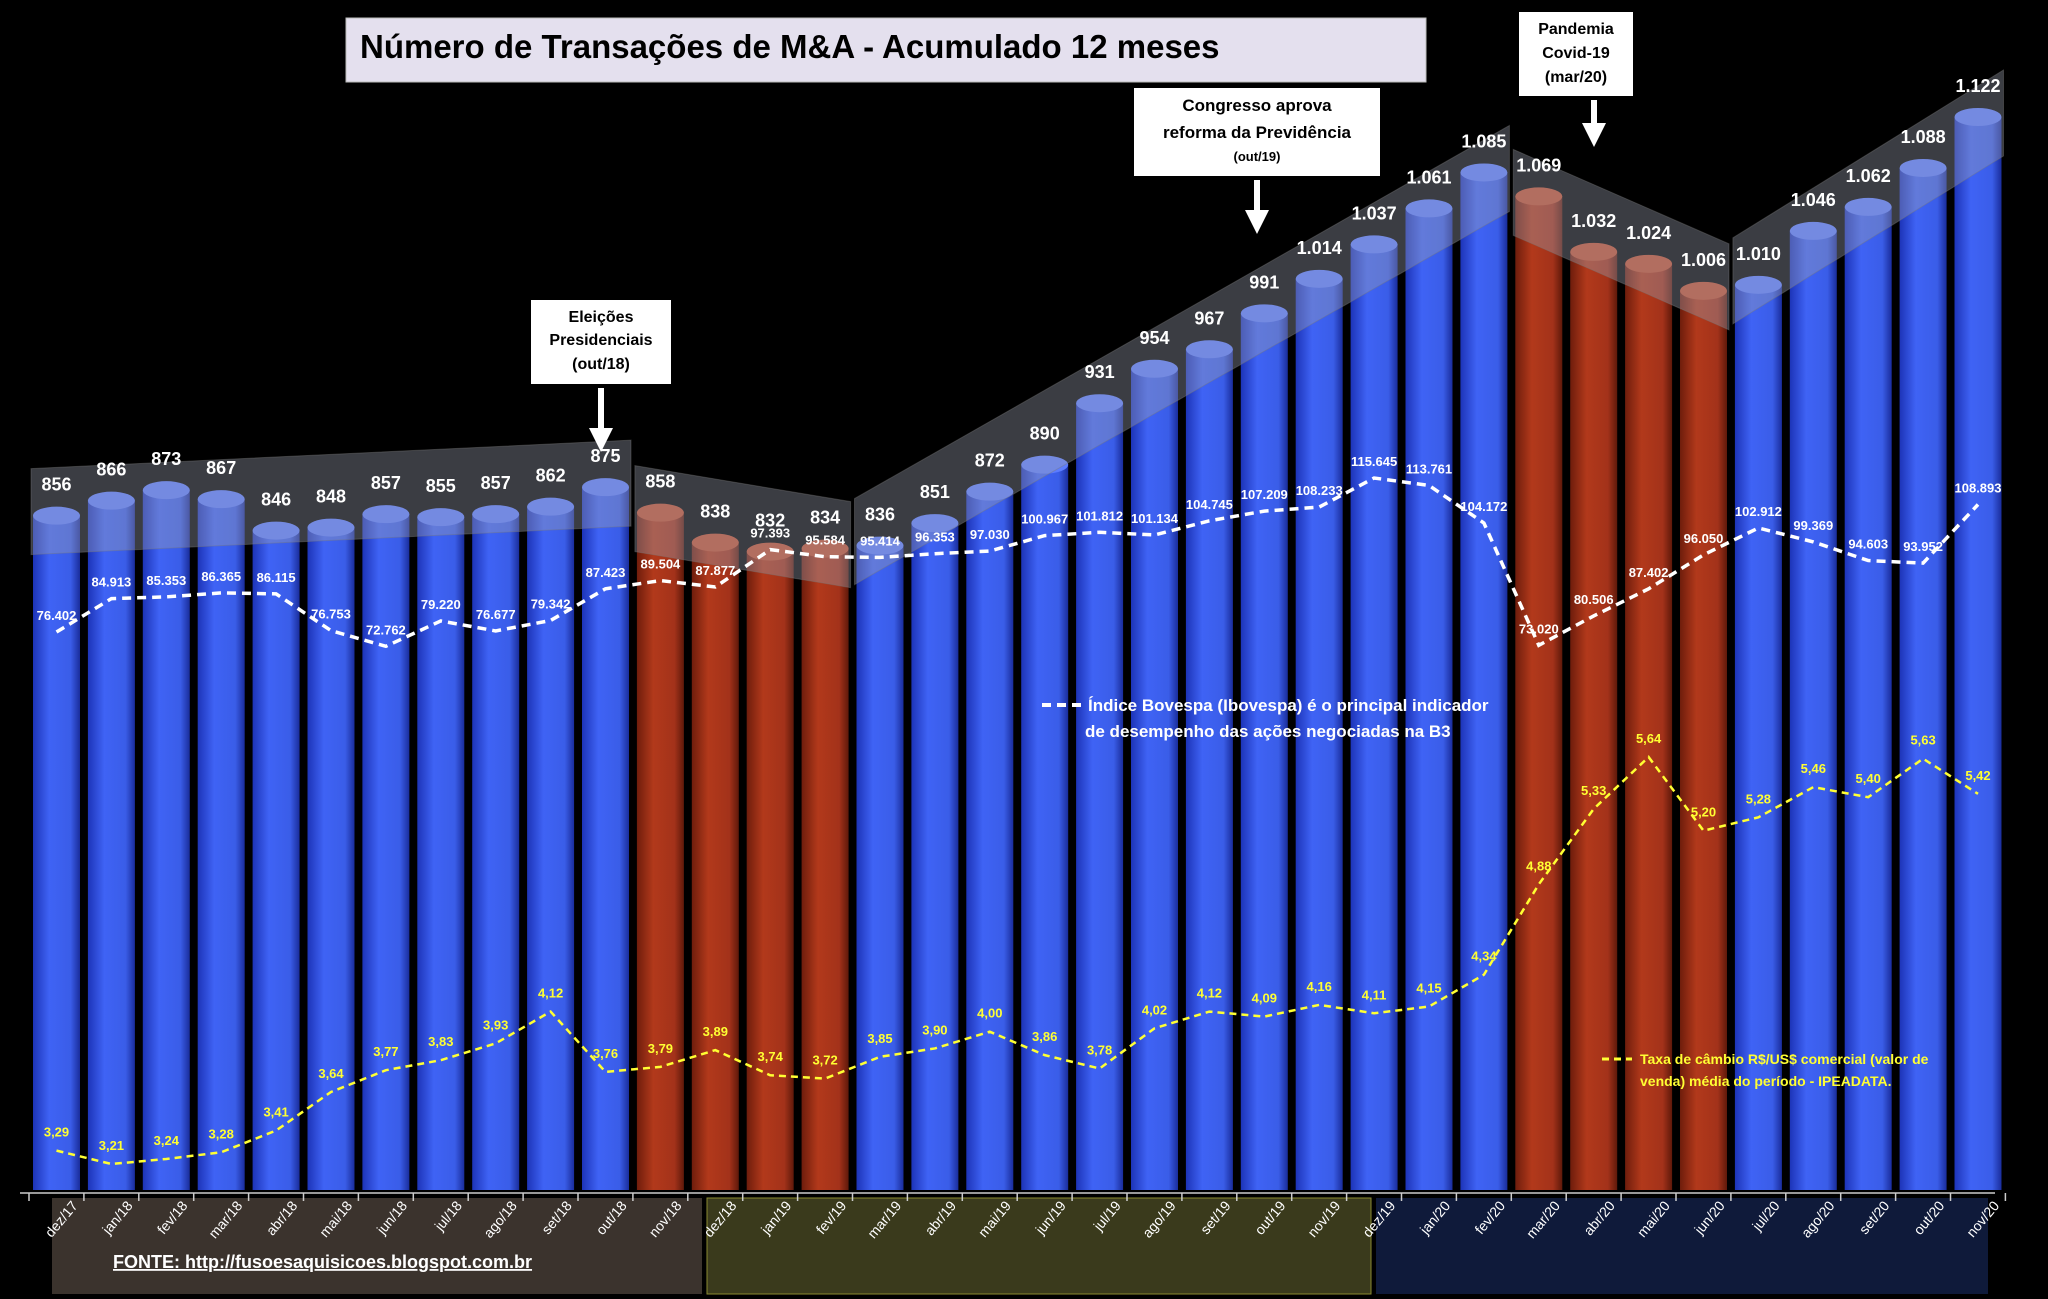  I want to click on fx-value-label: 4,16, so click(1319, 986).